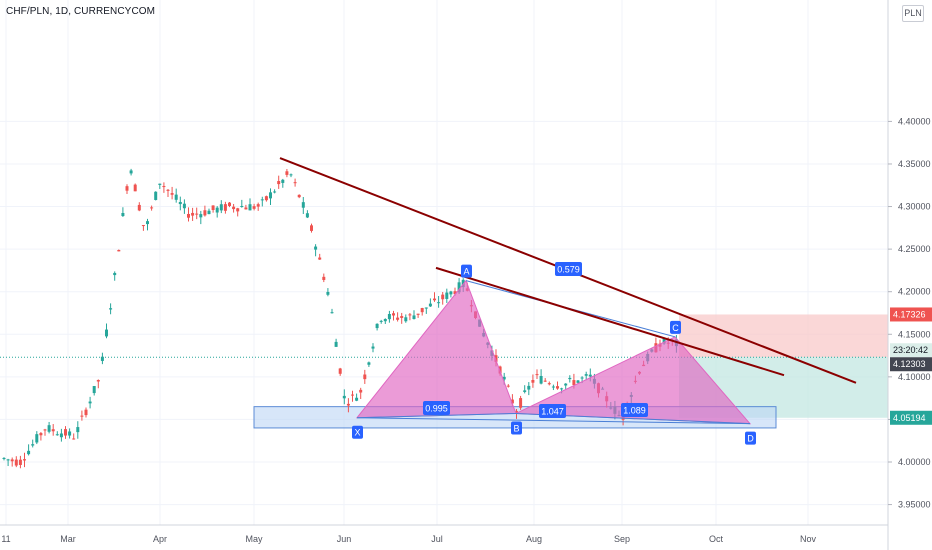  What do you see at coordinates (914, 505) in the screenshot?
I see `price-tick-label: 3.95000` at bounding box center [914, 505].